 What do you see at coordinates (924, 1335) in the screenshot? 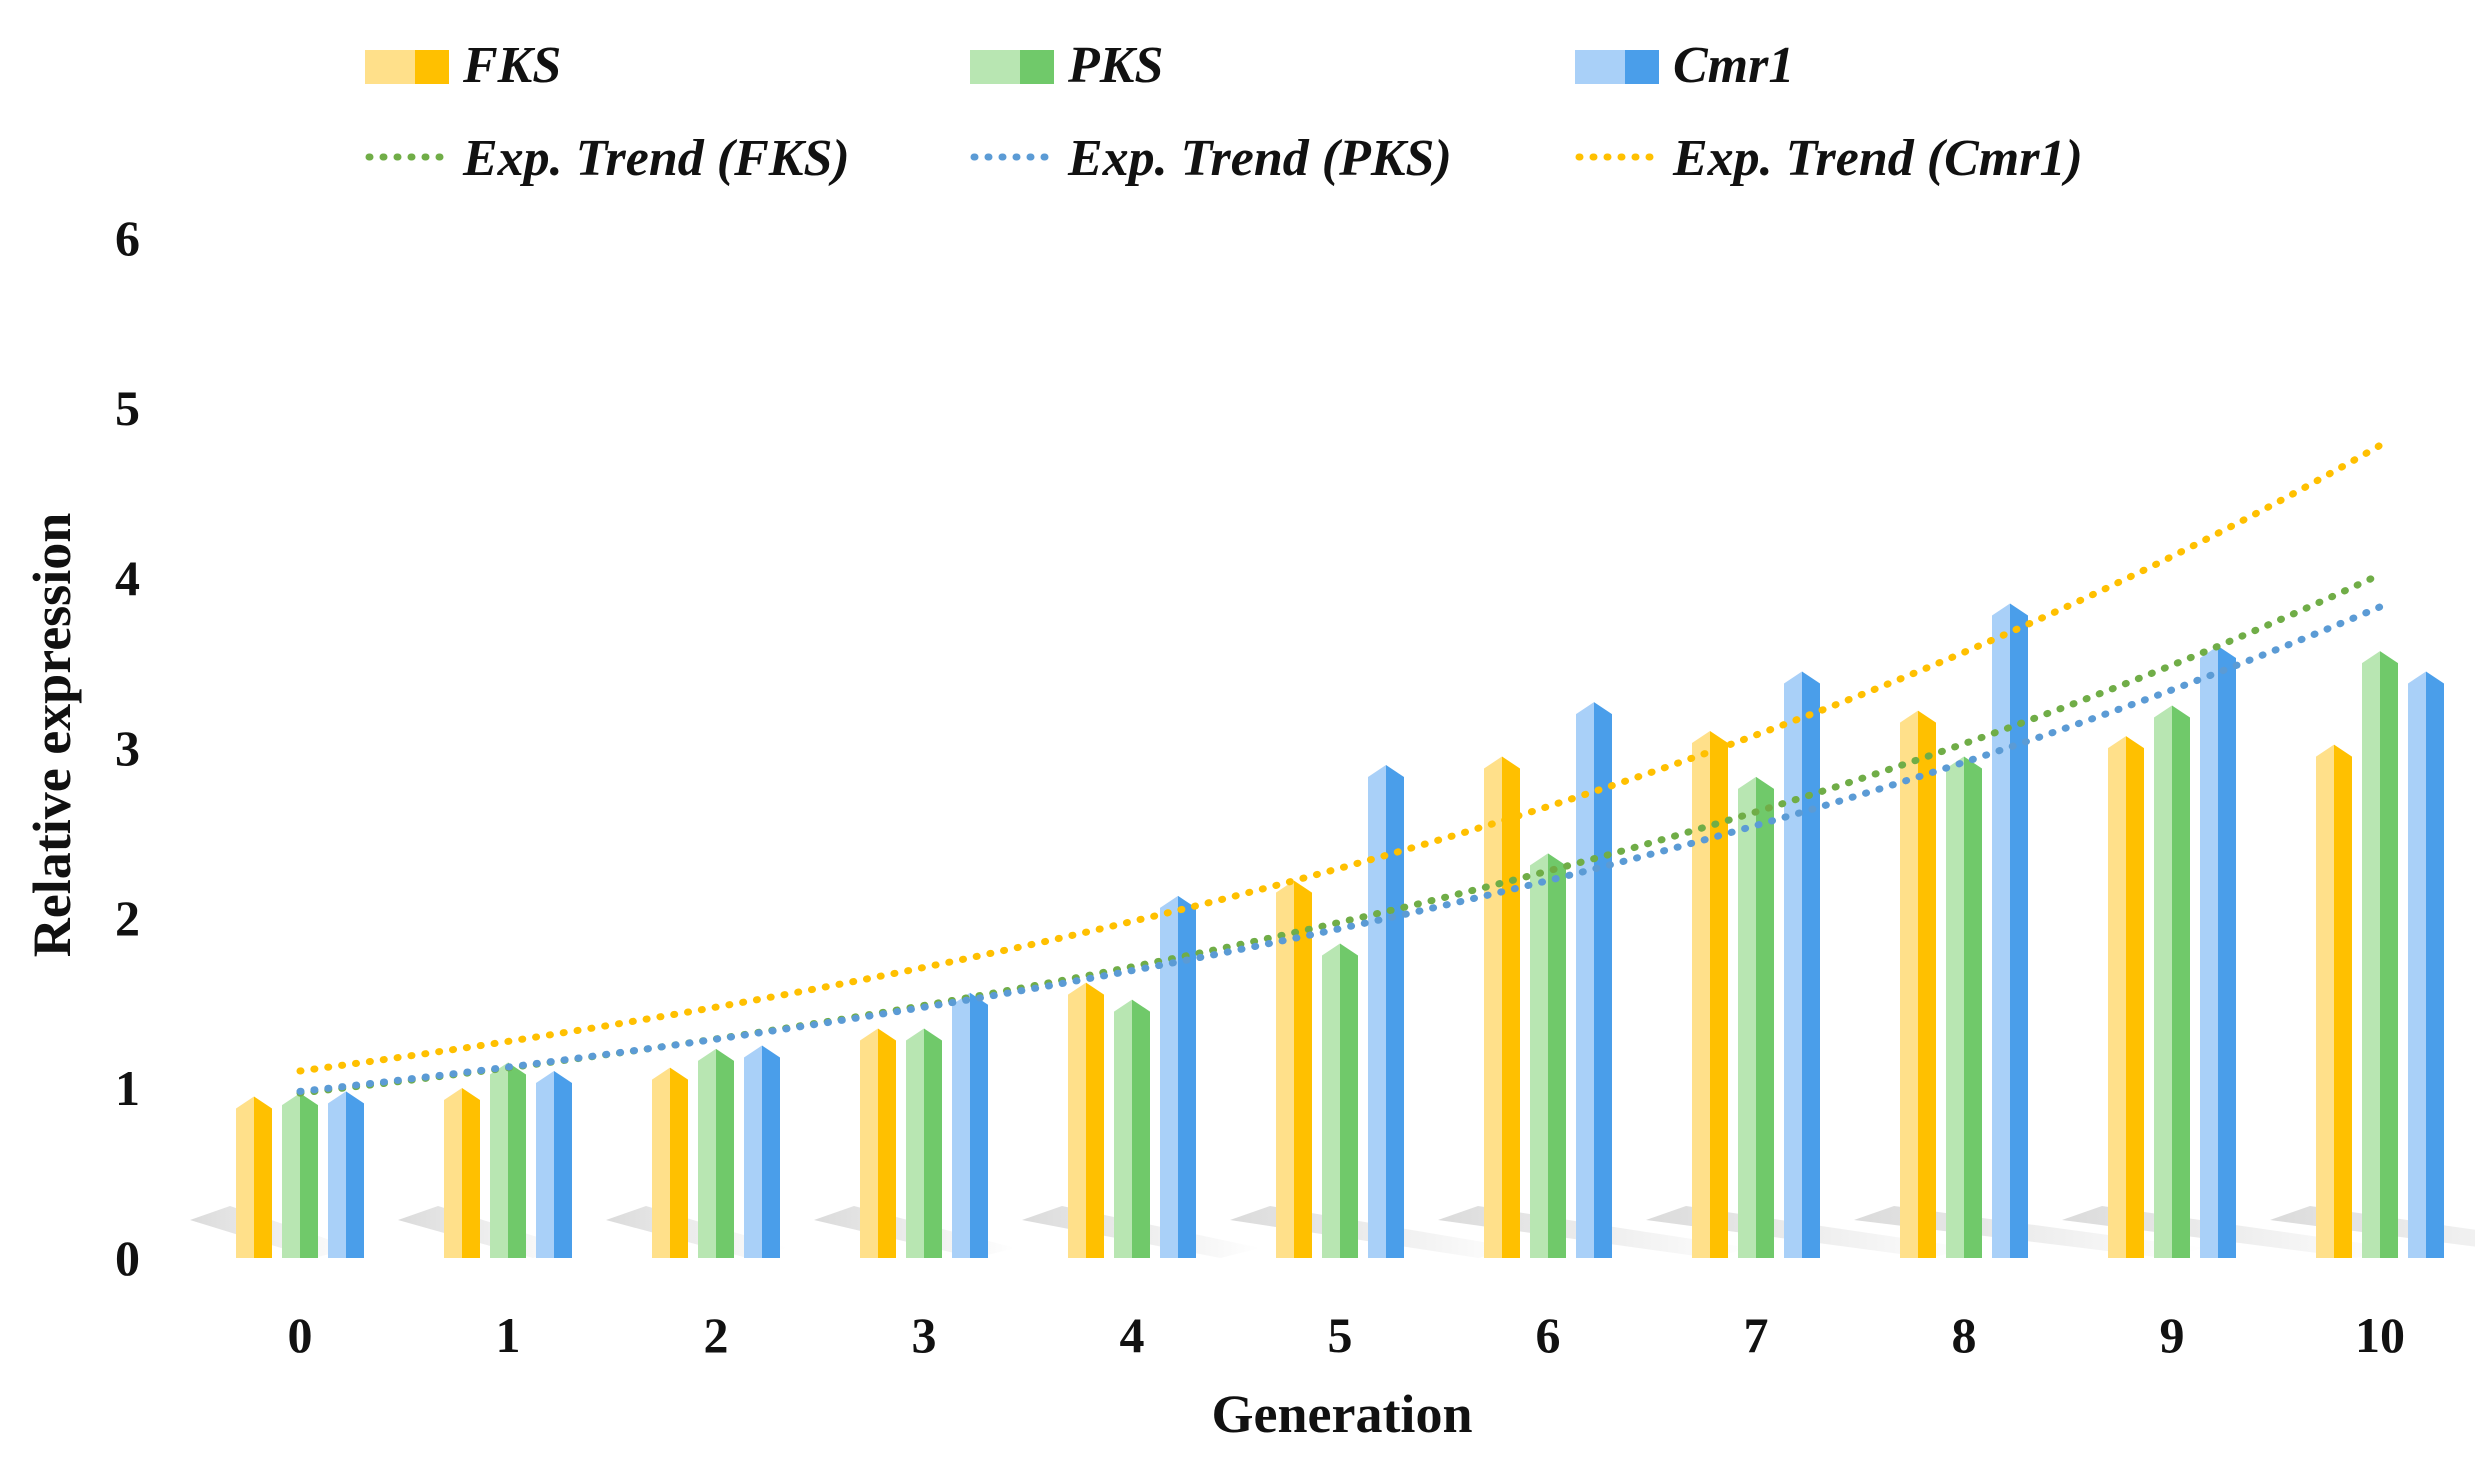
I see `x-tick-label: 3` at bounding box center [924, 1335].